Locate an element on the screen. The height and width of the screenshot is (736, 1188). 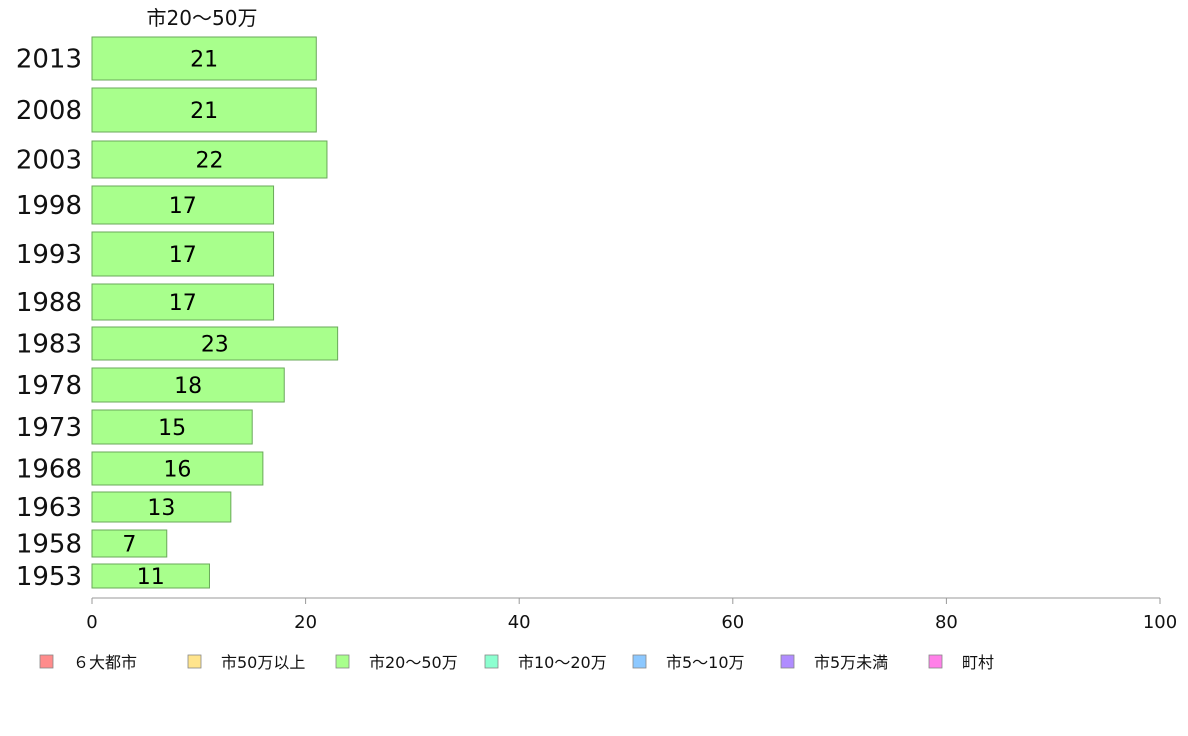
bar-1973 is located at coordinates (172, 427).